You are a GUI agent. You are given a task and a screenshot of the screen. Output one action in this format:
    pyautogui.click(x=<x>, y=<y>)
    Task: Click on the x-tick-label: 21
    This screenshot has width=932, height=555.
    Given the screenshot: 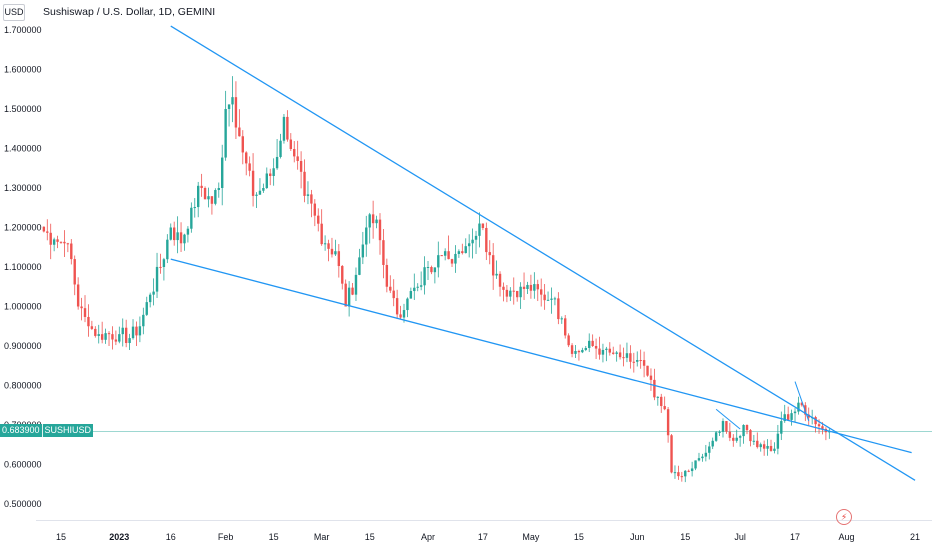 What is the action you would take?
    pyautogui.click(x=915, y=537)
    